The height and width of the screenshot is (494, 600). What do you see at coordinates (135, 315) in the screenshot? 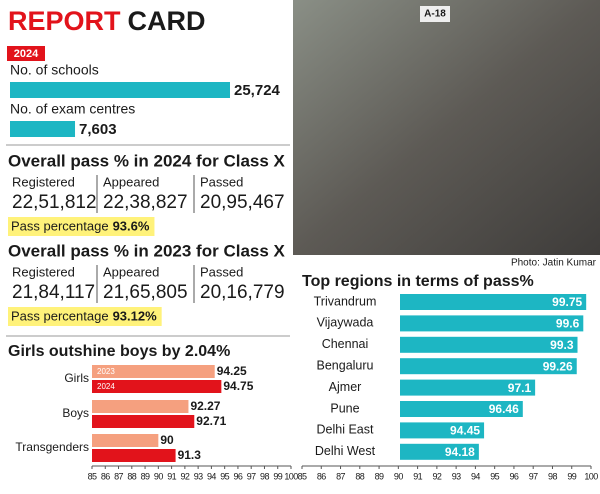
I see `pass-value: 93.12%` at bounding box center [135, 315].